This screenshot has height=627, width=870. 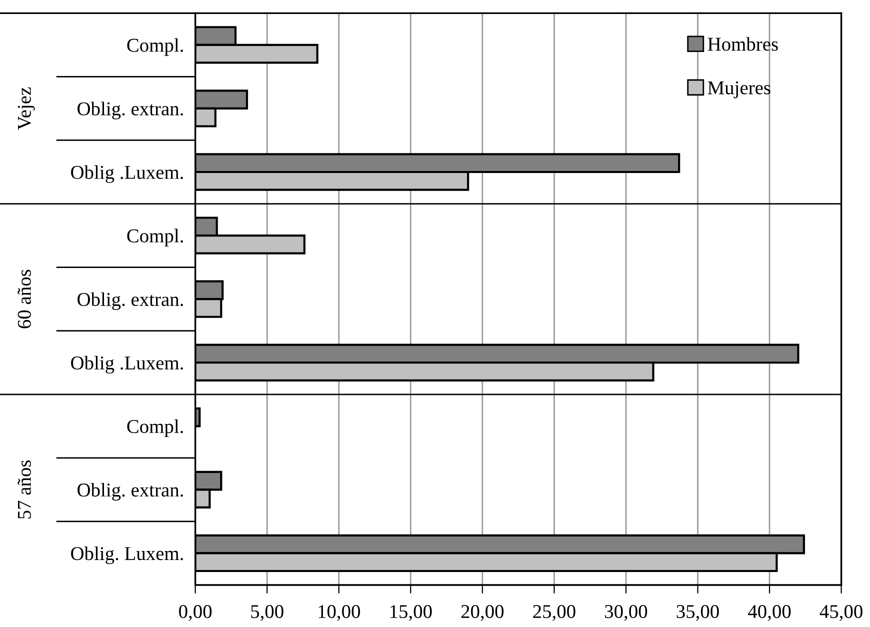 What do you see at coordinates (482, 612) in the screenshot?
I see `x-tick-label: 20,00` at bounding box center [482, 612].